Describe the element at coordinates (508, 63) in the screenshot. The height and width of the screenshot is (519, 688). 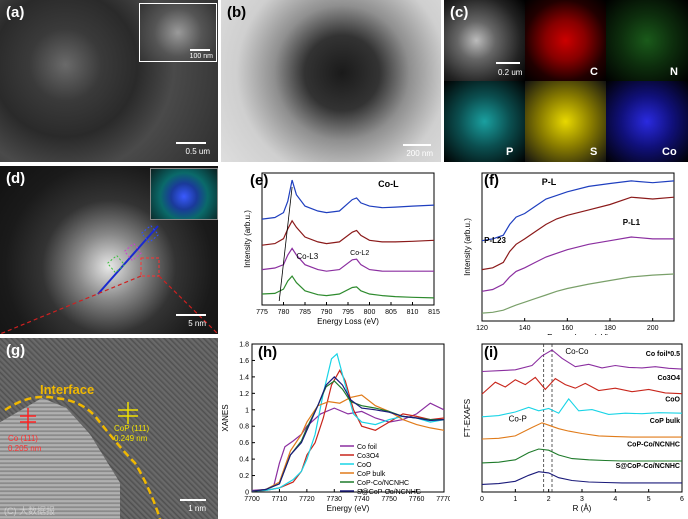
I see `panel-c-scale-bar` at that location.